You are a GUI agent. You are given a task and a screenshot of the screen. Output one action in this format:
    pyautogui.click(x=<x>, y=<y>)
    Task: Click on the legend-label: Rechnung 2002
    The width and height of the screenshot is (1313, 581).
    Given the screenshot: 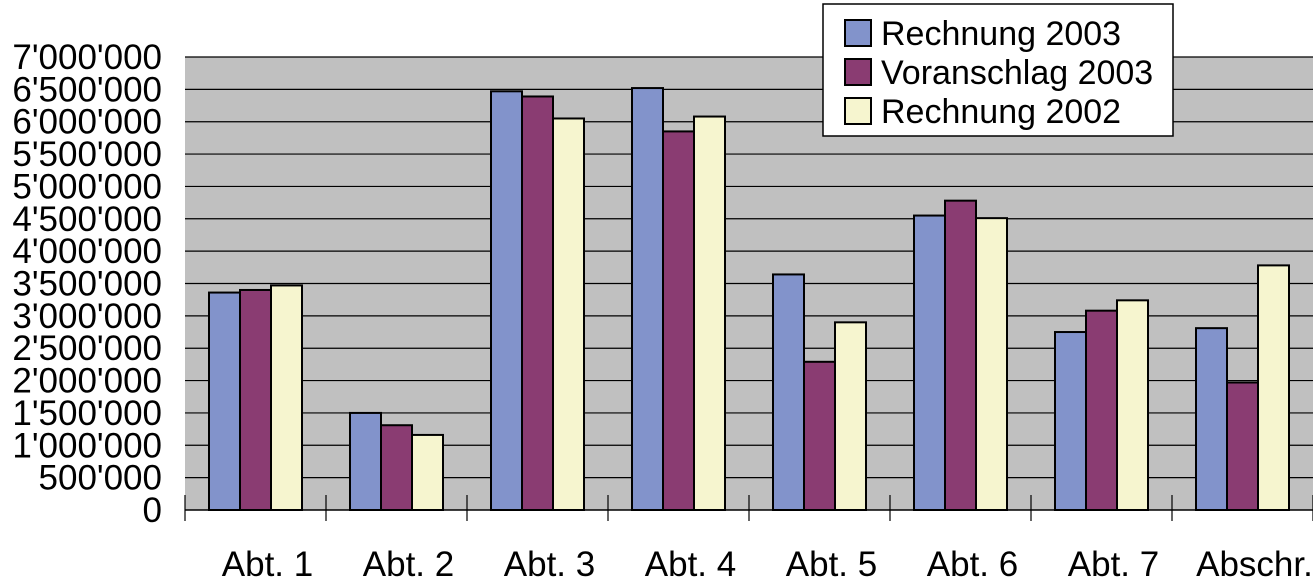 What is the action you would take?
    pyautogui.click(x=1001, y=112)
    